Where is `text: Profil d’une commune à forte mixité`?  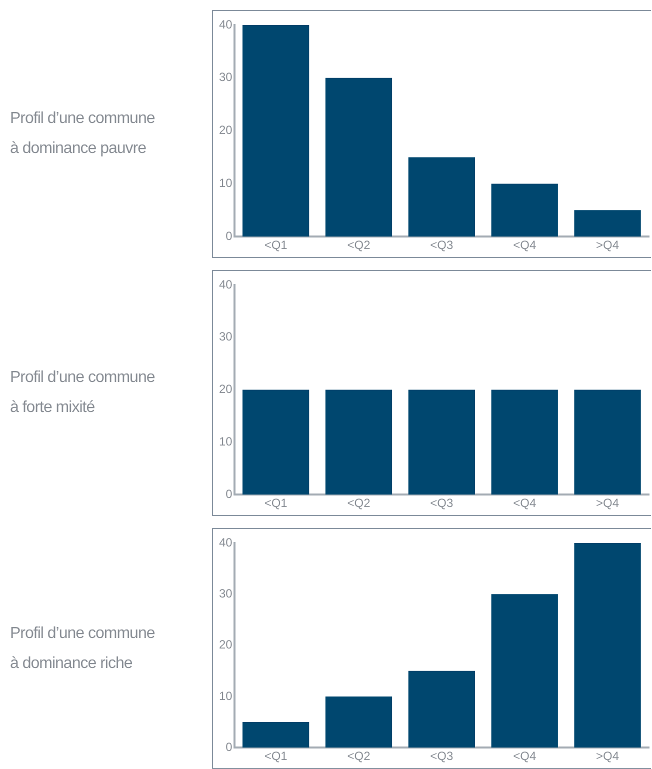
text: Profil d’une commune à forte mixité is located at coordinates (83, 393).